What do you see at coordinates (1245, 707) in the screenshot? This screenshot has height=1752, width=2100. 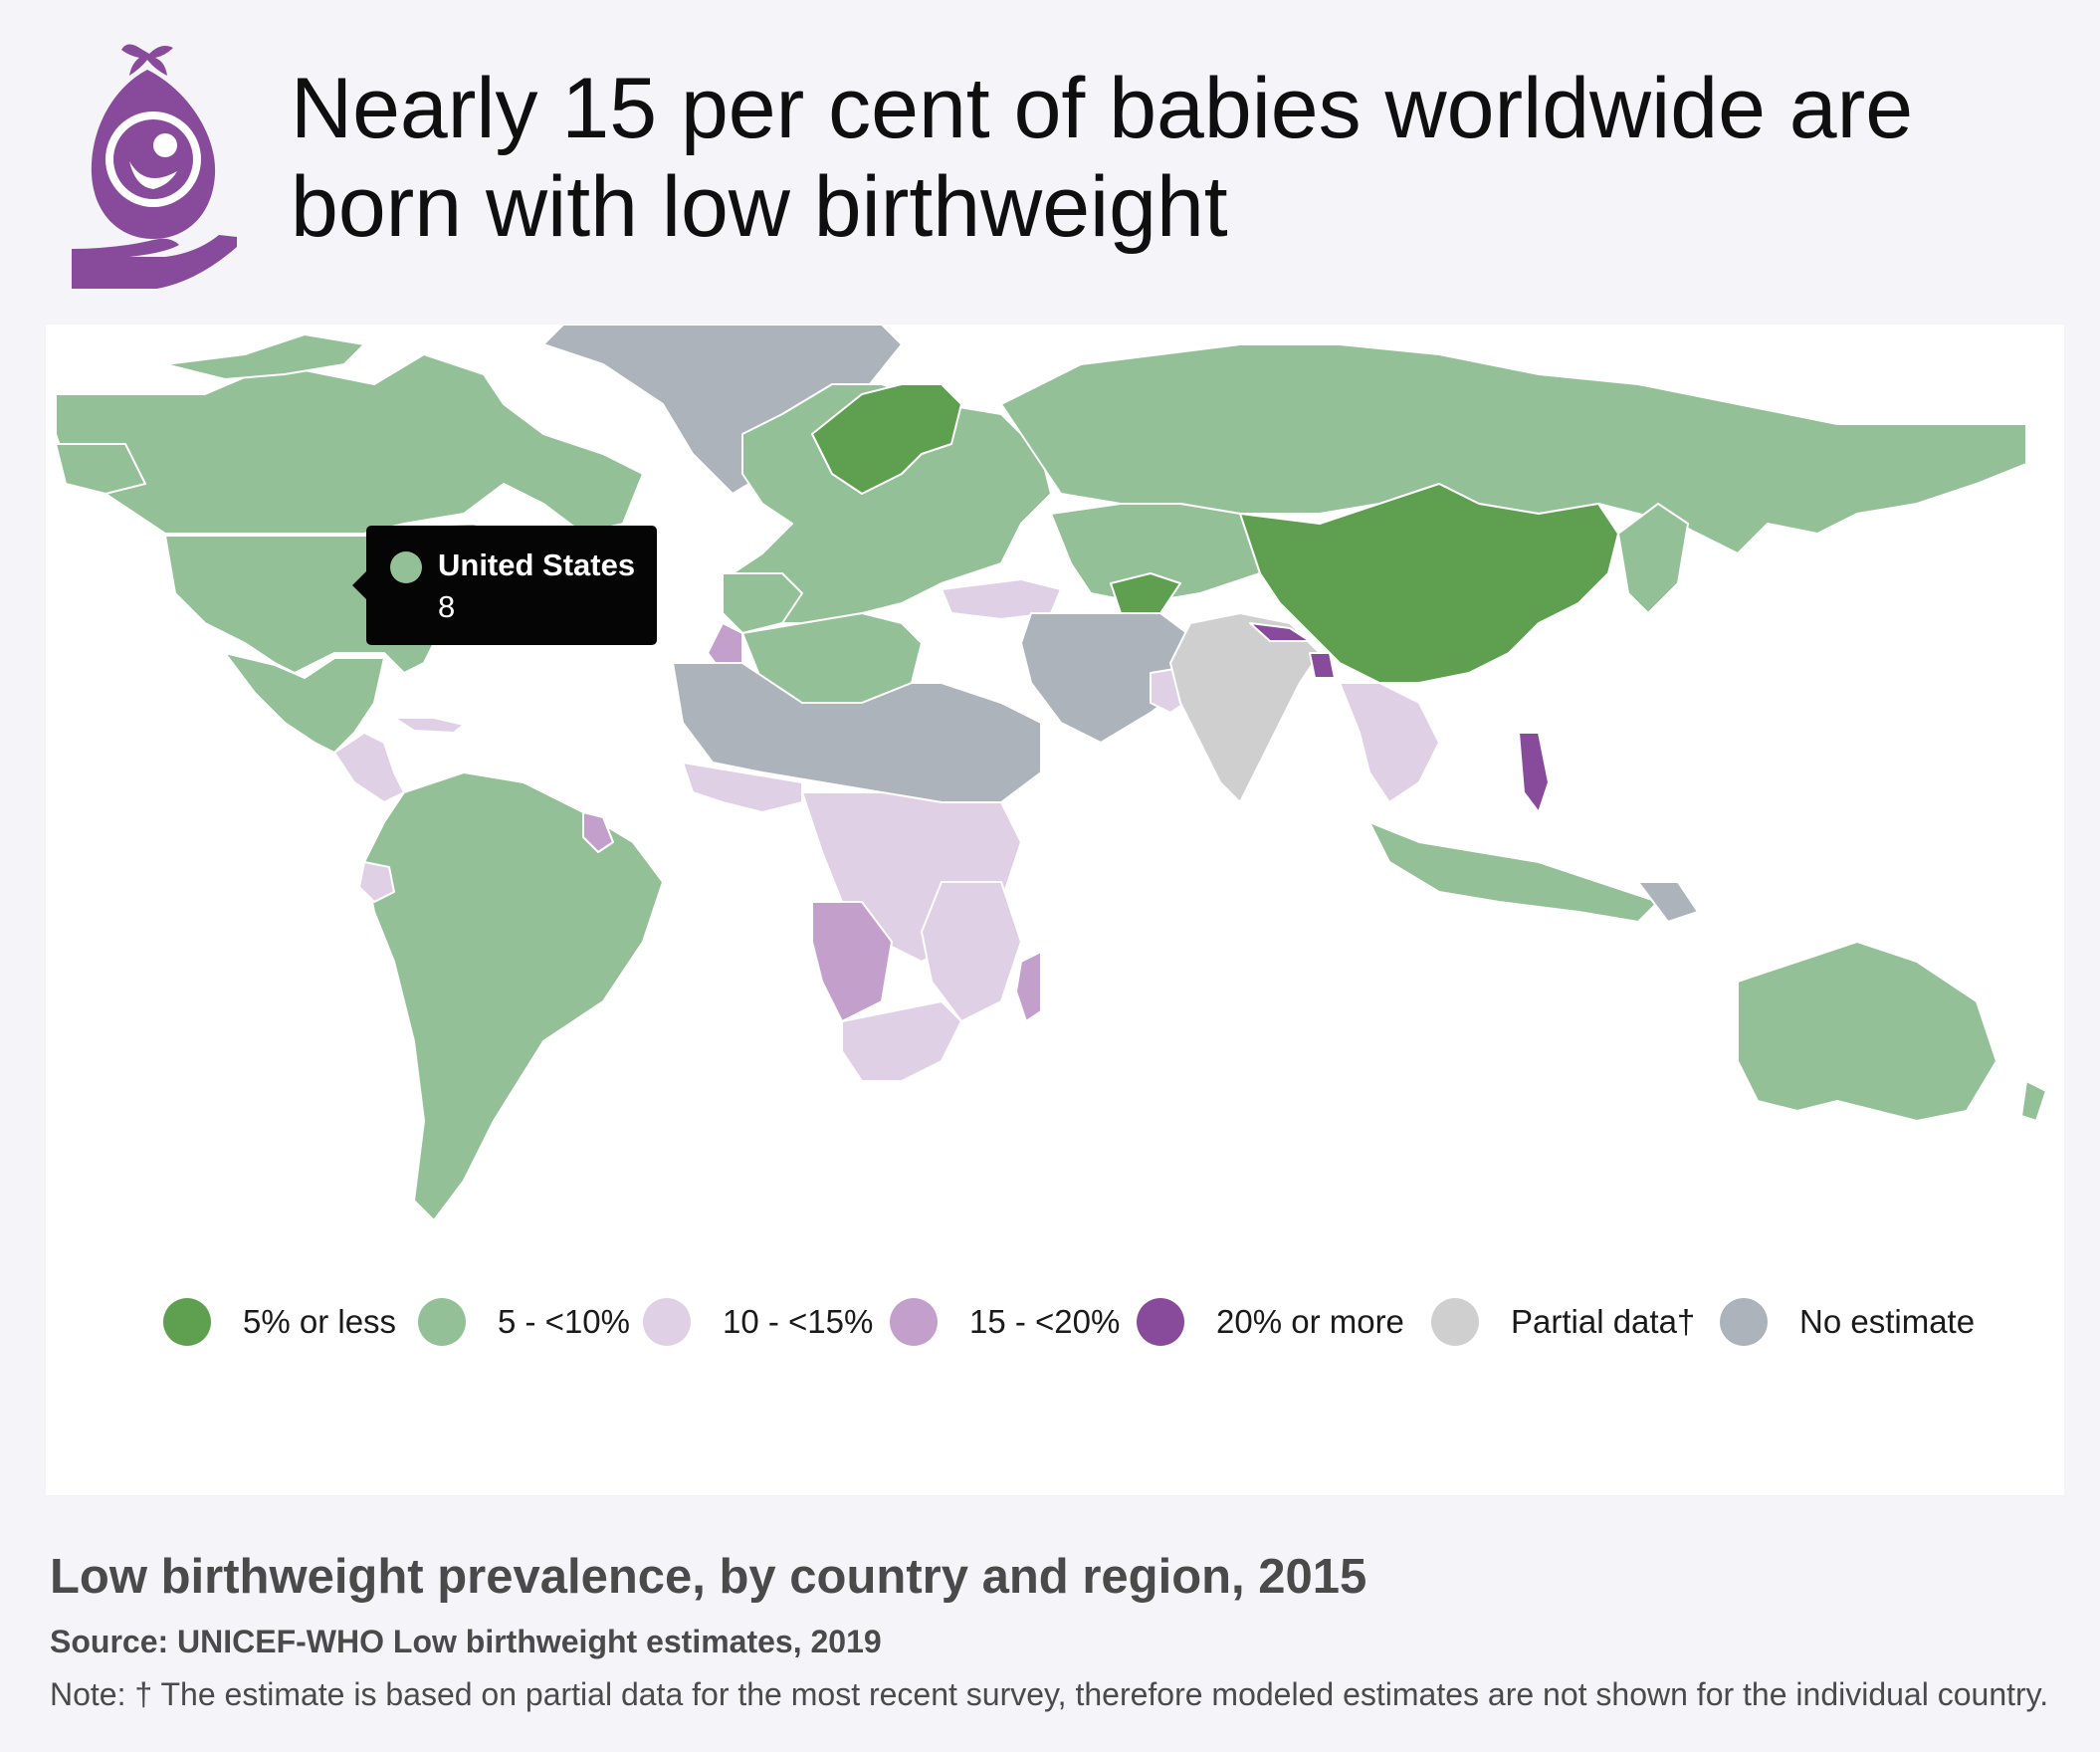 I see `region-india` at bounding box center [1245, 707].